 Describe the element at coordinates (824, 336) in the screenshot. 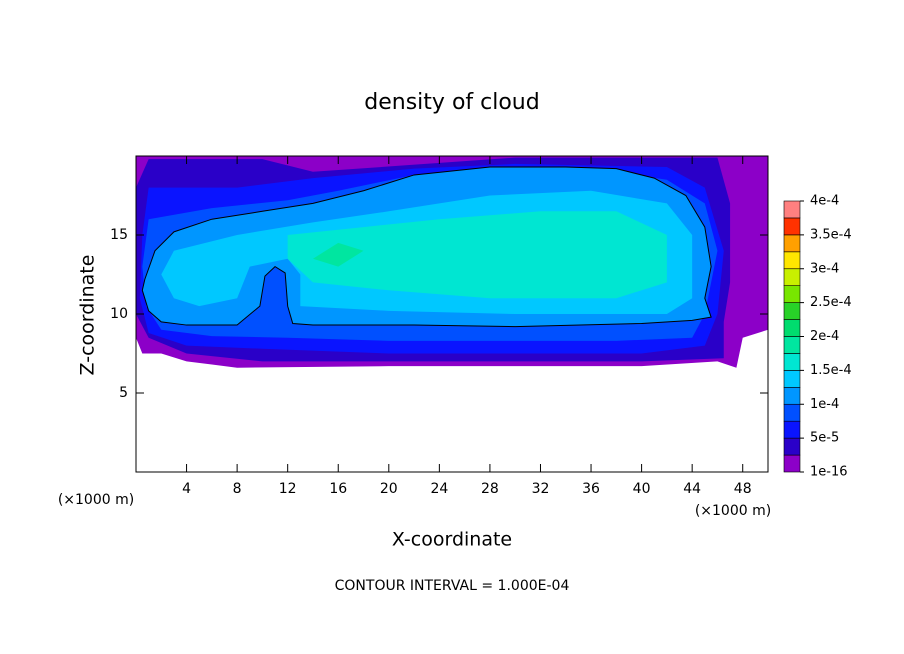

I see `colorbar-tick-label: 2e-4` at that location.